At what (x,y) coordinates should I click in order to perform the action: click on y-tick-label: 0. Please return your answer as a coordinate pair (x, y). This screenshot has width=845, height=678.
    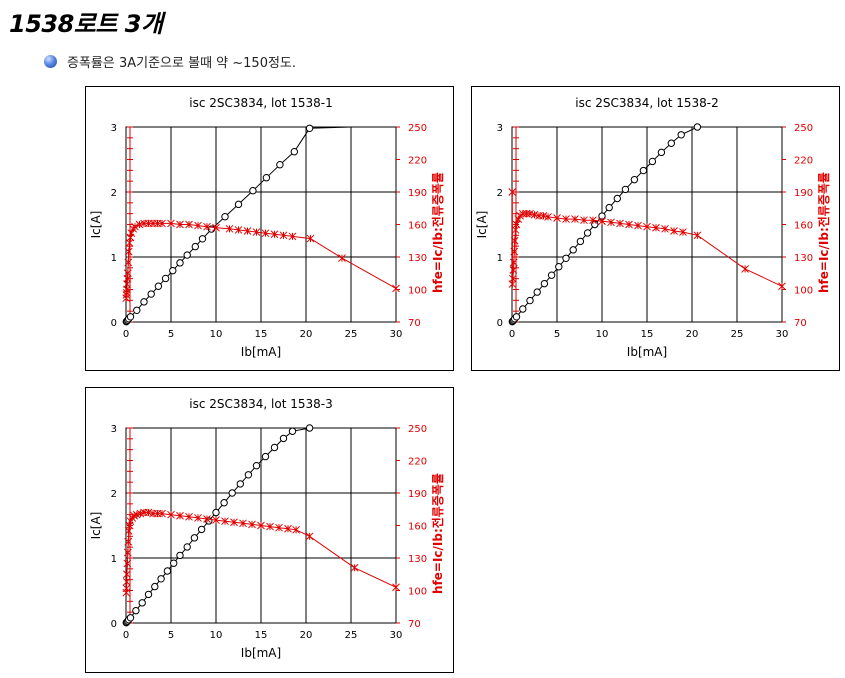
    Looking at the image, I should click on (114, 323).